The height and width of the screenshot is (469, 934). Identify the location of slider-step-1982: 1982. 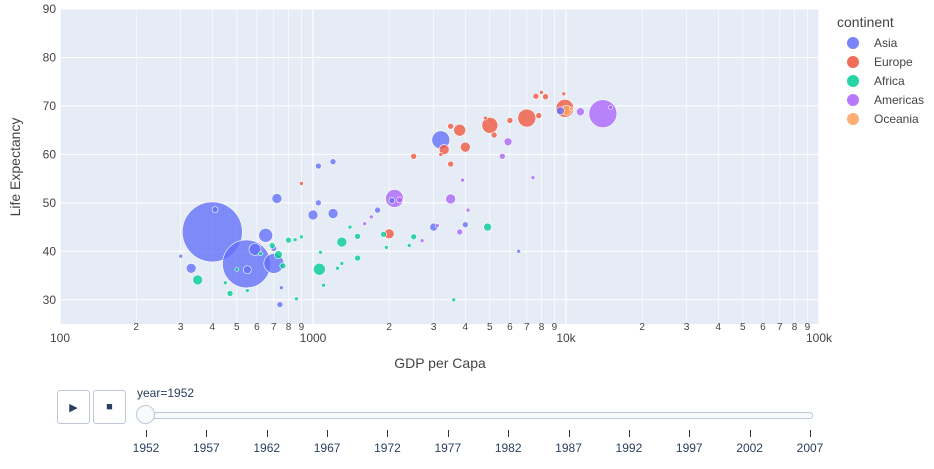
(508, 448).